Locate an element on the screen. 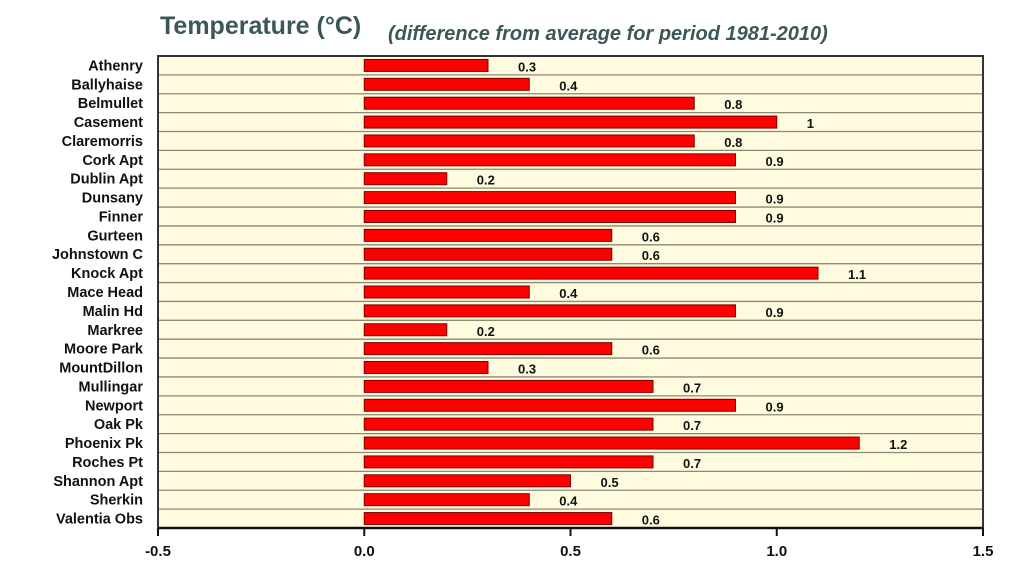 The image size is (1024, 574). category-label: Johnstown C is located at coordinates (98, 255).